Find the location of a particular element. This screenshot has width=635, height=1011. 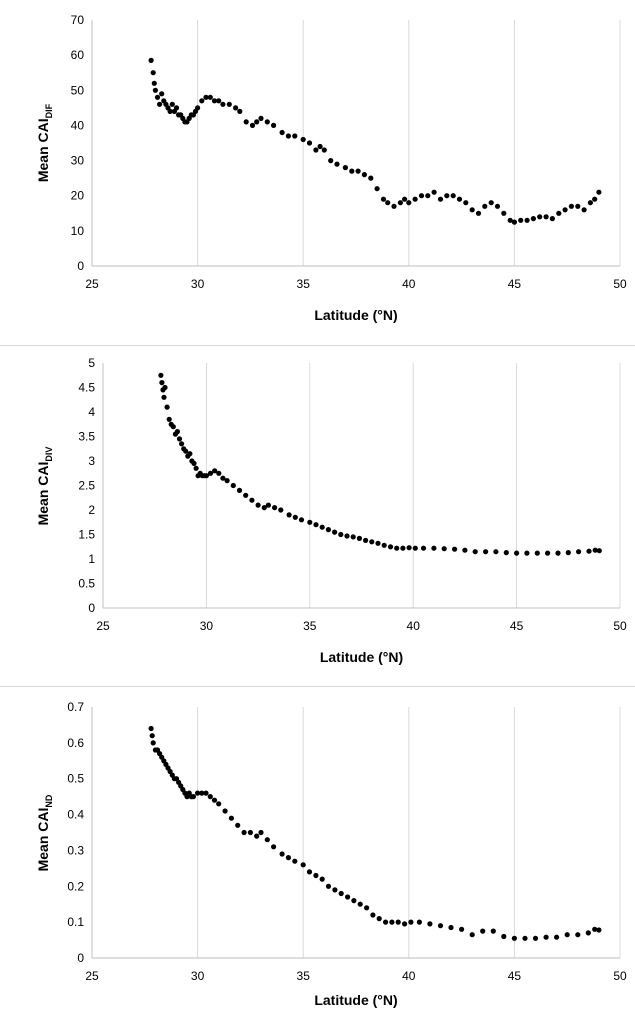

y-tick-label: 20 is located at coordinates (78, 196).